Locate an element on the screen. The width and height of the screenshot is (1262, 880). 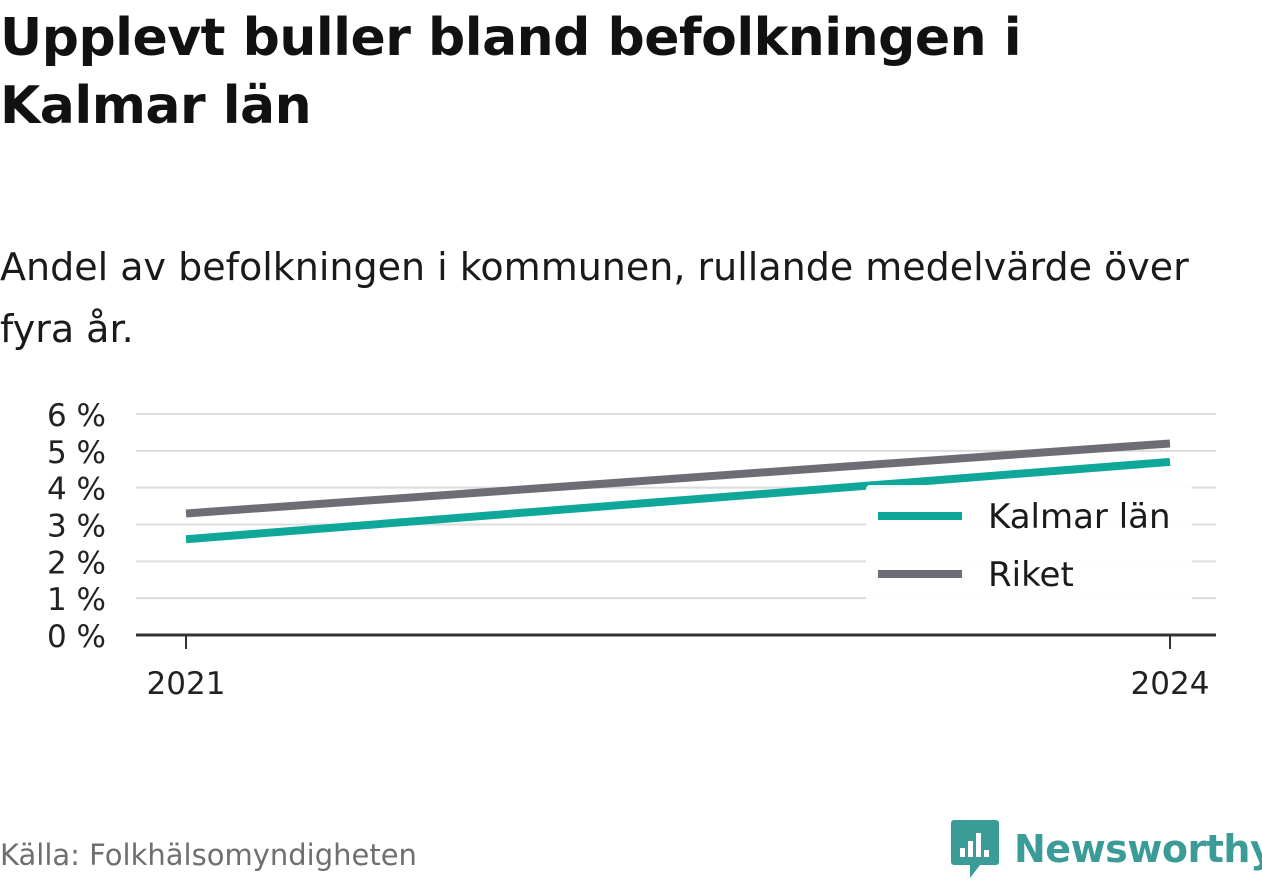
series-line-kalmar-l-n is located at coordinates (678, 500).